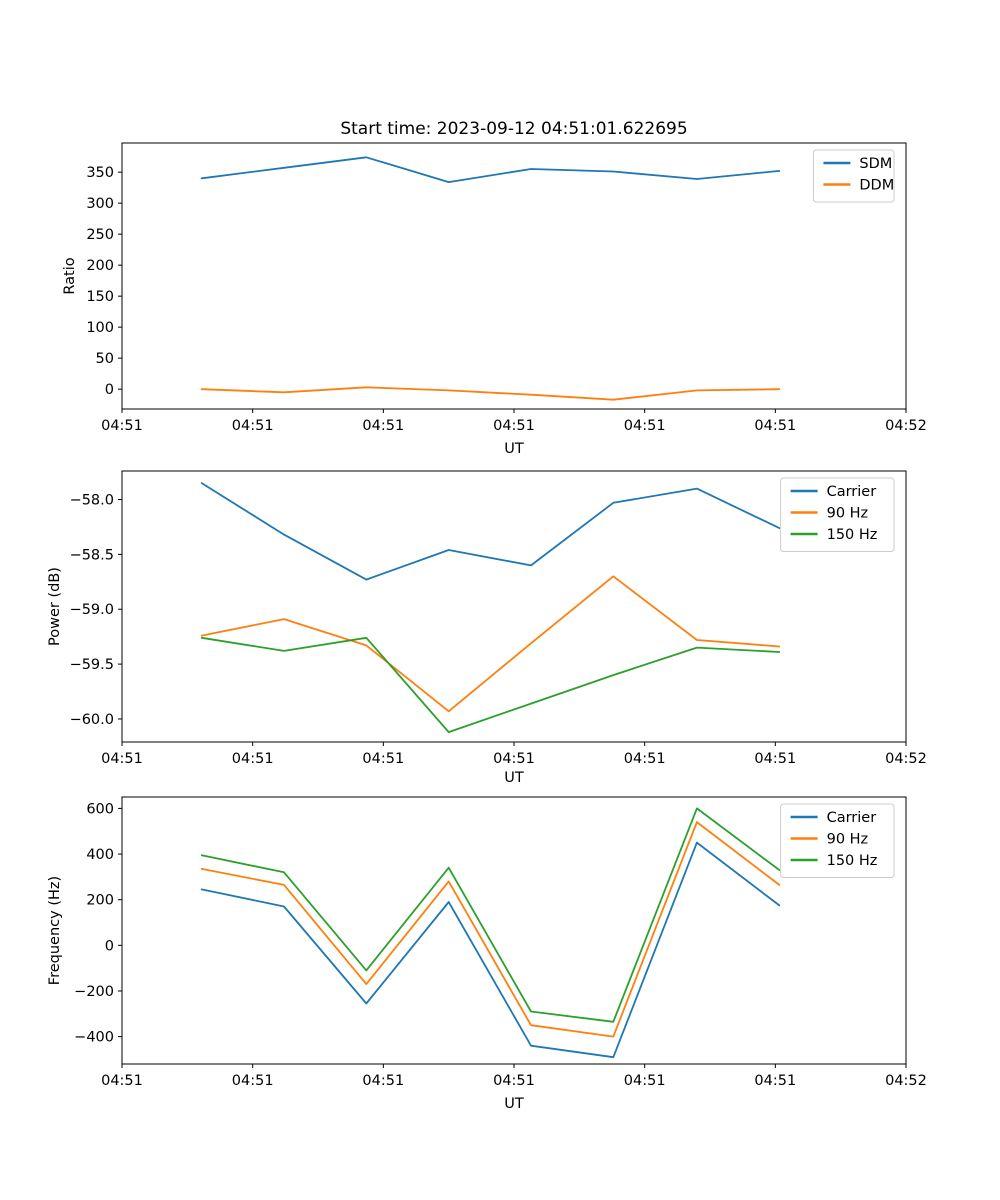 The height and width of the screenshot is (1200, 1000). I want to click on legend-label-sdm: SDM, so click(875, 164).